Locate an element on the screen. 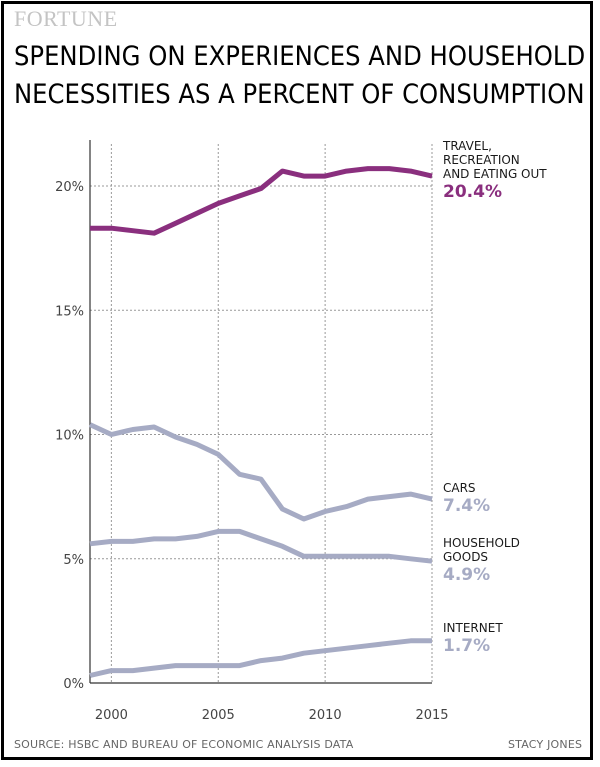  series-name-text: CARS is located at coordinates (459, 488).